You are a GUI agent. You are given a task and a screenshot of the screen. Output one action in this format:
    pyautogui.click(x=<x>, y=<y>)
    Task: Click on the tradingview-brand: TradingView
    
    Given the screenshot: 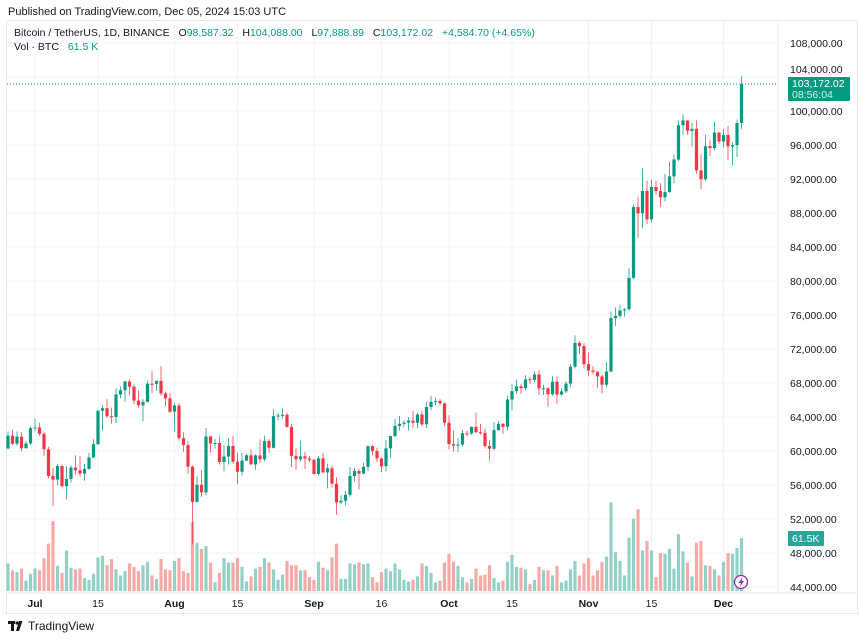 What is the action you would take?
    pyautogui.click(x=51, y=626)
    